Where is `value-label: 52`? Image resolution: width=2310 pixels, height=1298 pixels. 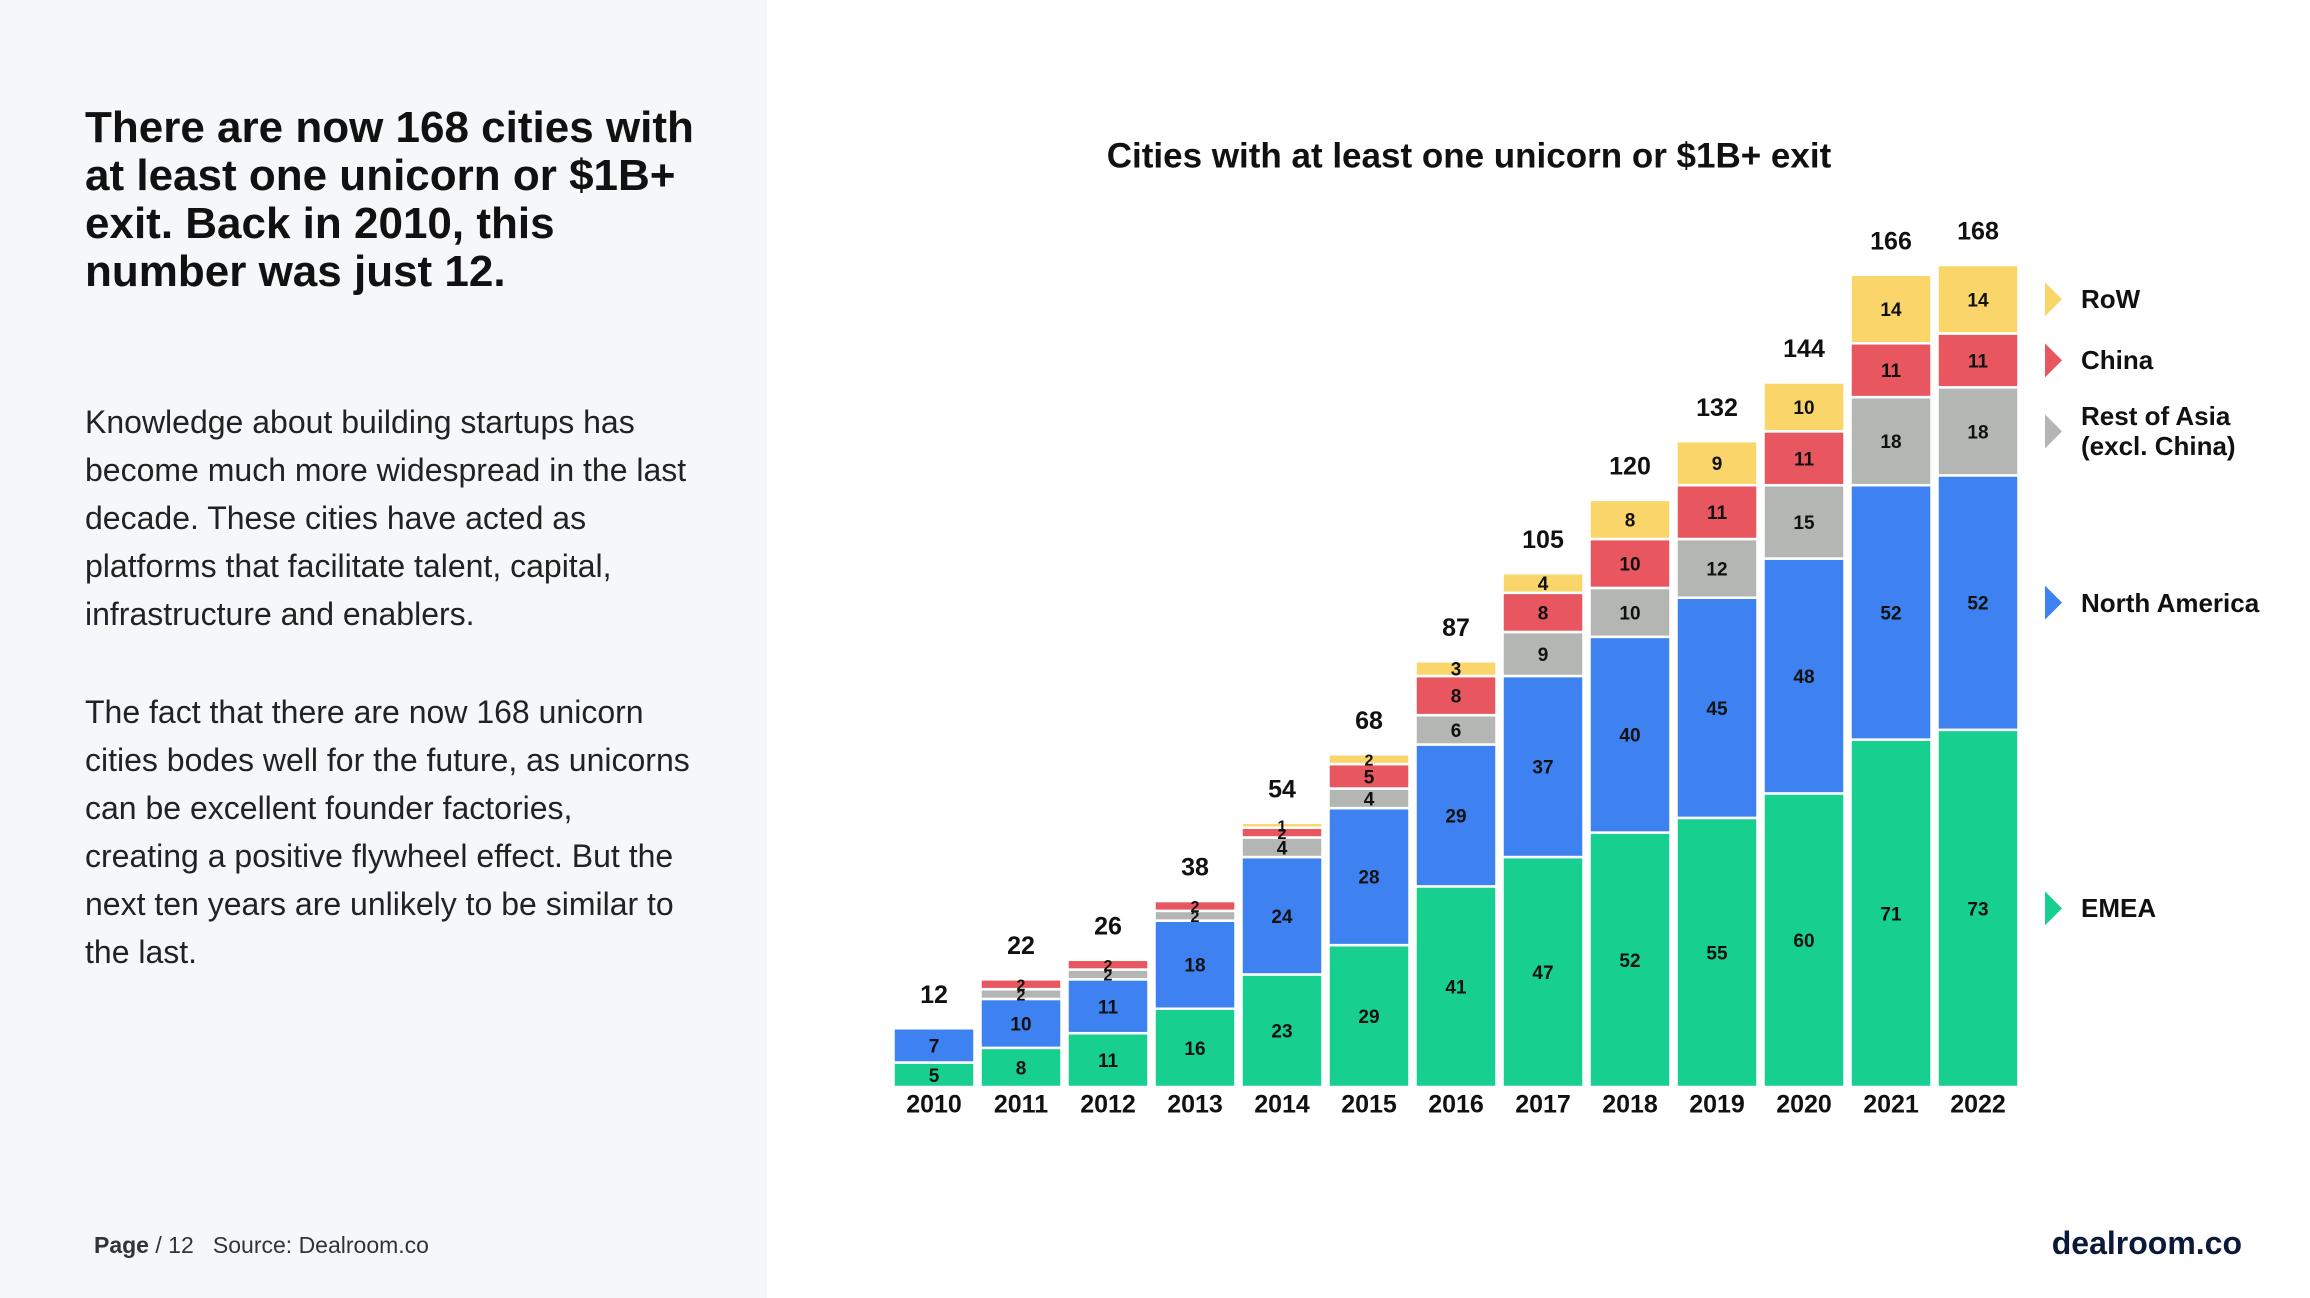 value-label: 52 is located at coordinates (1629, 961).